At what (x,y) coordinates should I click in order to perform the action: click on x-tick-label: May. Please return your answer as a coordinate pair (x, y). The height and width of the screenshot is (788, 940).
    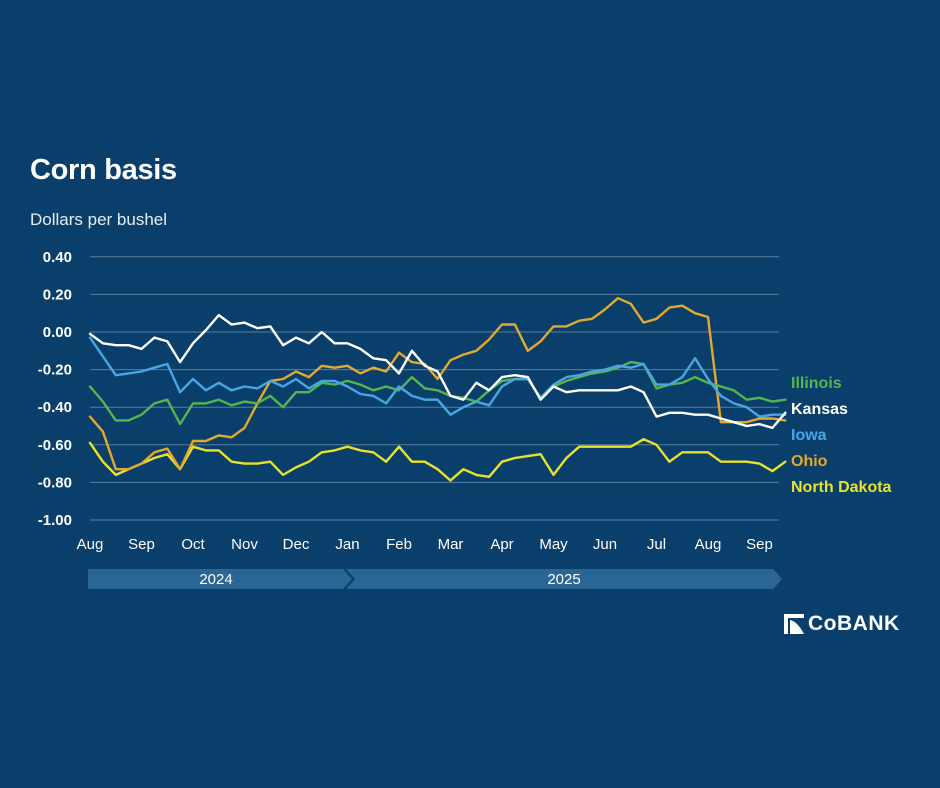
    Looking at the image, I should click on (553, 544).